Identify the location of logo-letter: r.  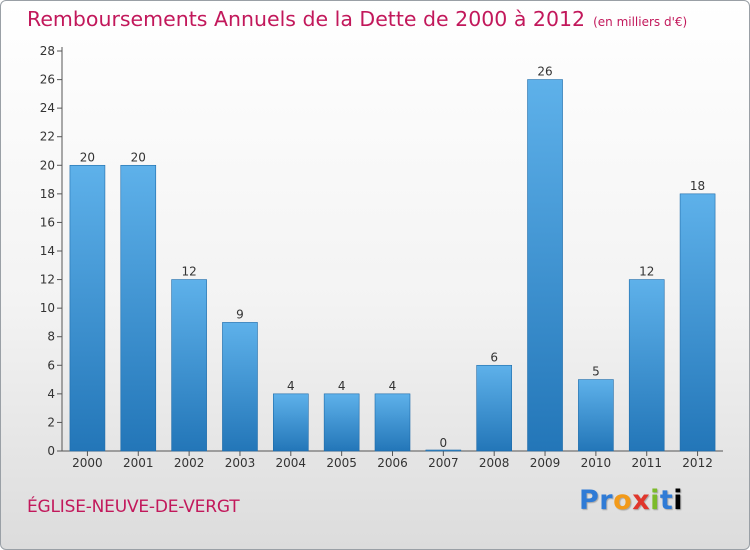
(606, 500).